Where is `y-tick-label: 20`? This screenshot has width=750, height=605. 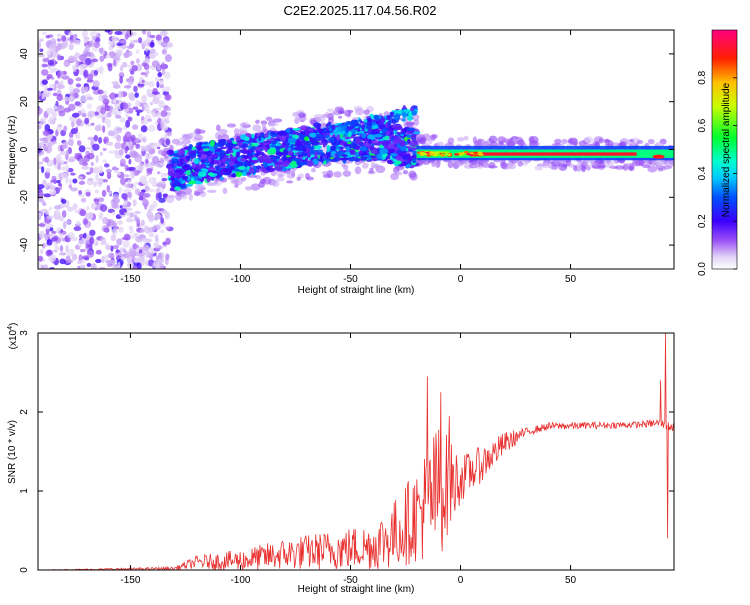
y-tick-label: 20 is located at coordinates (24, 102).